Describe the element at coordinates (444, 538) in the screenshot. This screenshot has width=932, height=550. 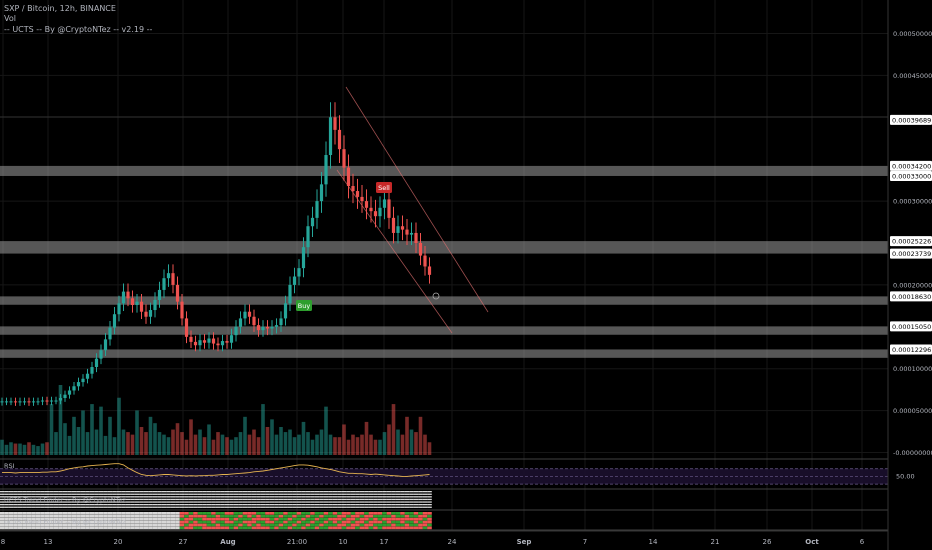
I see `time-axis: 8 13 20 27 Aug 21:00 10 17 24 Sep 7 14 21 26 Oct 6` at that location.